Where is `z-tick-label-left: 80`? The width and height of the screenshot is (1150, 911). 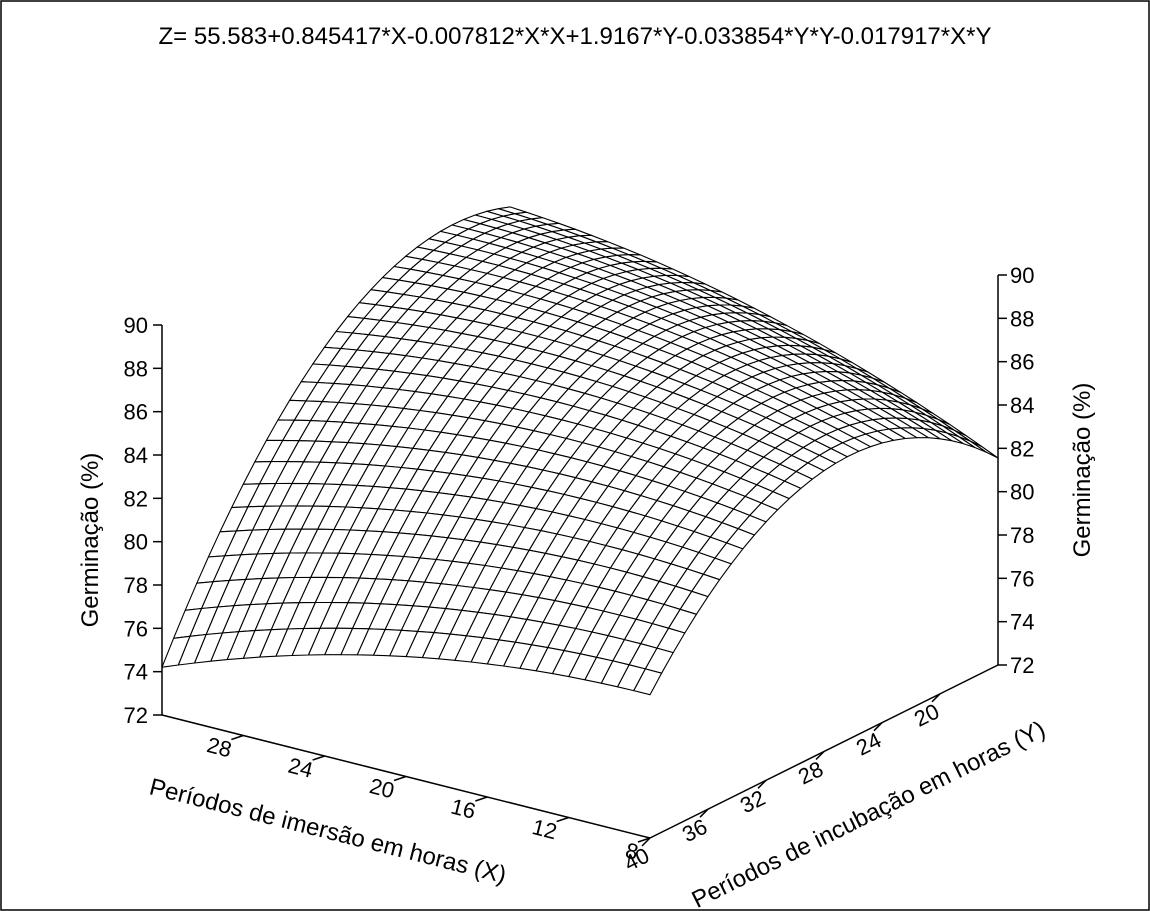 z-tick-label-left: 80 is located at coordinates (136, 542).